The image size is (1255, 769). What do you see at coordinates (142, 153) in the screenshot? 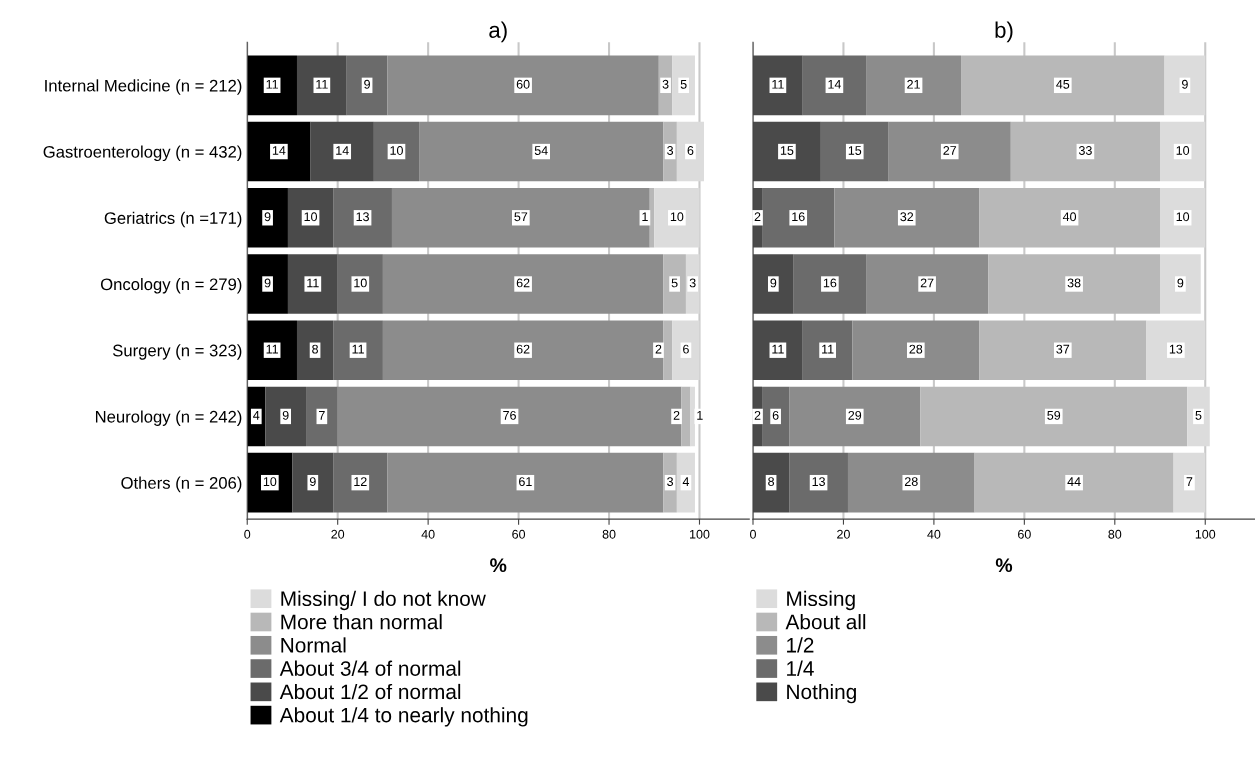
I see `y-tick-label: Gastroenterology (n = 432)` at bounding box center [142, 153].